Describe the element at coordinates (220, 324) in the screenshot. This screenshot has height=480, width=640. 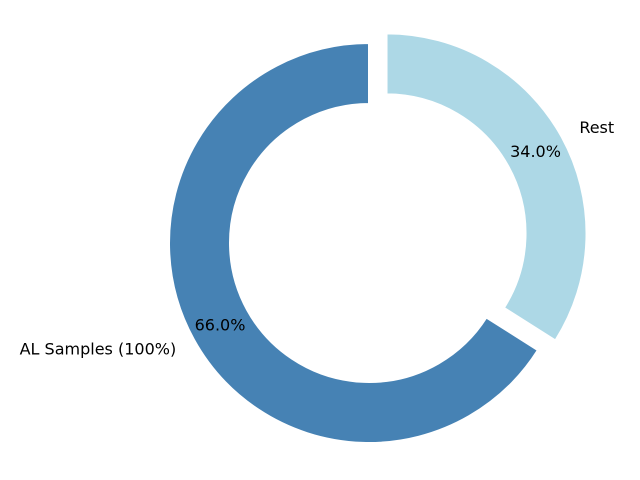
I see `slice-percent-label-1: 66.0%` at that location.